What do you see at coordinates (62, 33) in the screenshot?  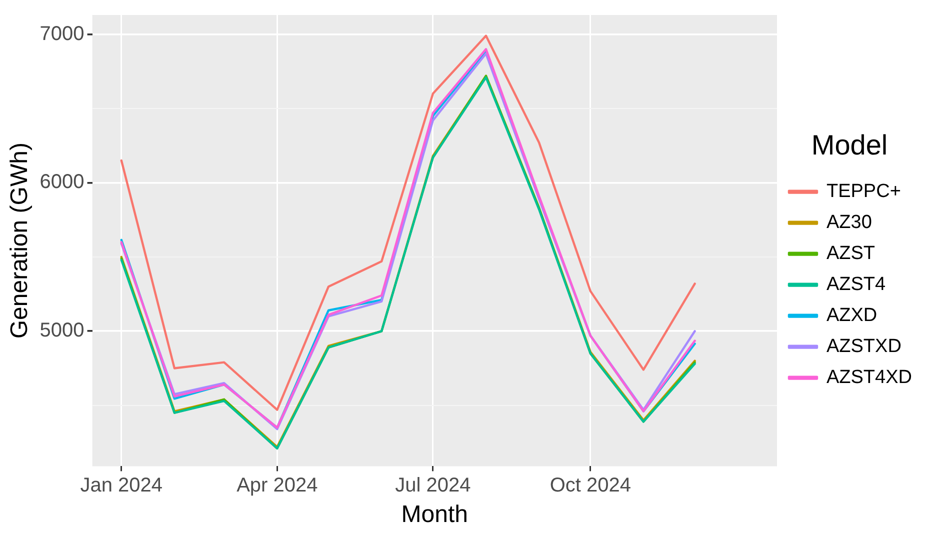 I see `y-tick-label: 7000` at bounding box center [62, 33].